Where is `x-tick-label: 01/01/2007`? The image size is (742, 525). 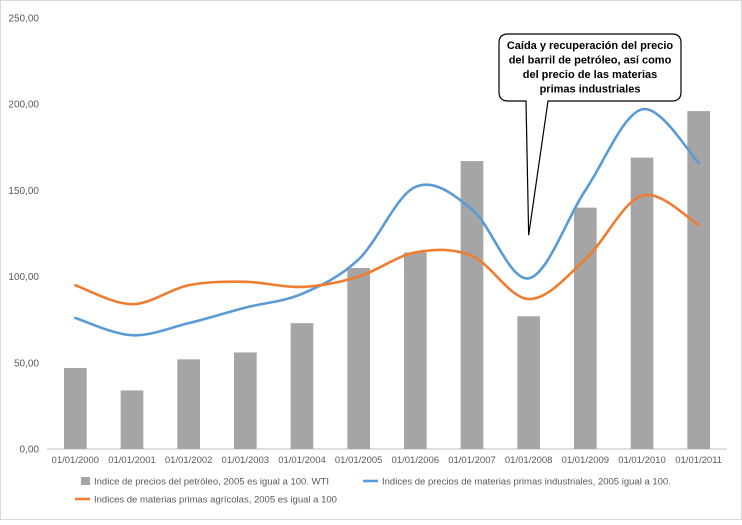
x-tick-label: 01/01/2007 is located at coordinates (472, 460).